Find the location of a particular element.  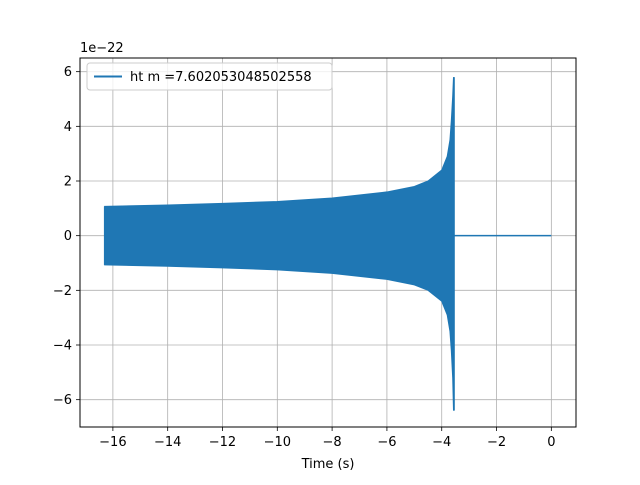

x-tick-label: −2 is located at coordinates (496, 442).